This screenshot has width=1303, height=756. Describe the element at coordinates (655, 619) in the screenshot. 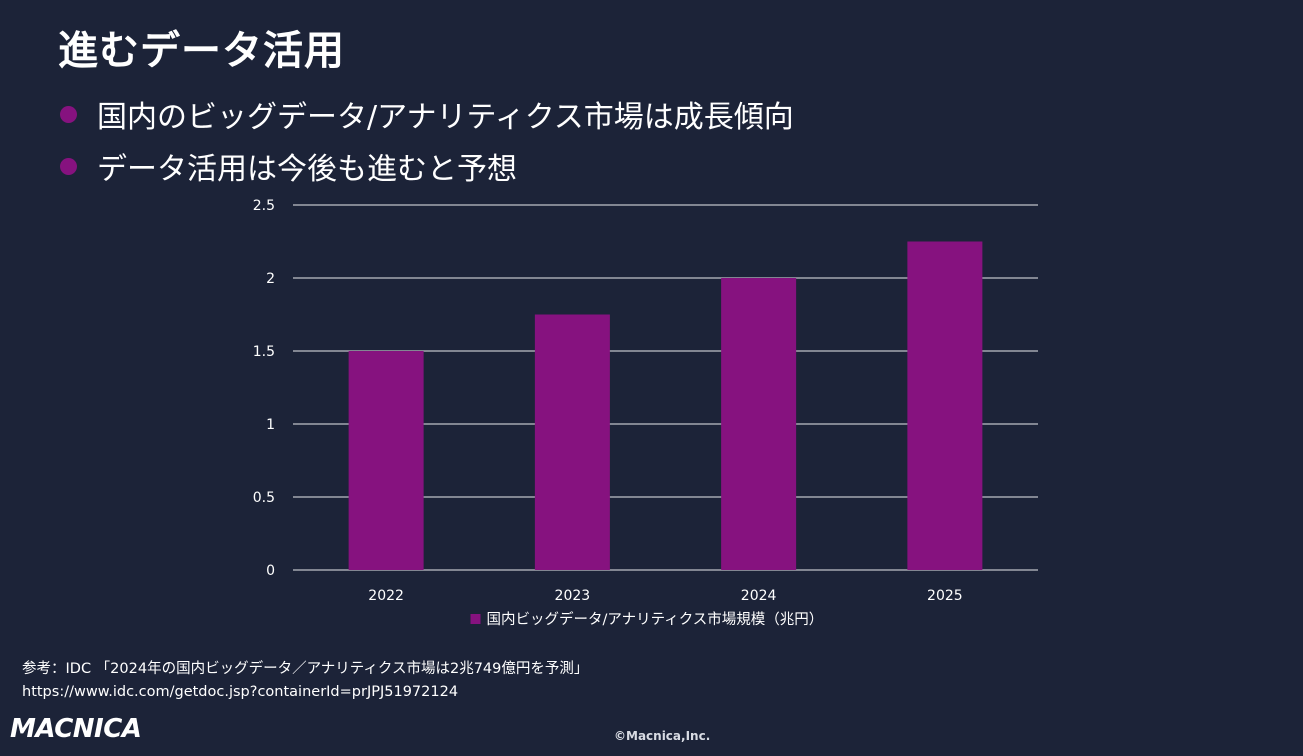

I see `legend-label: 国内ビッグデータ/アナリティクス市場規模（兆円）` at that location.